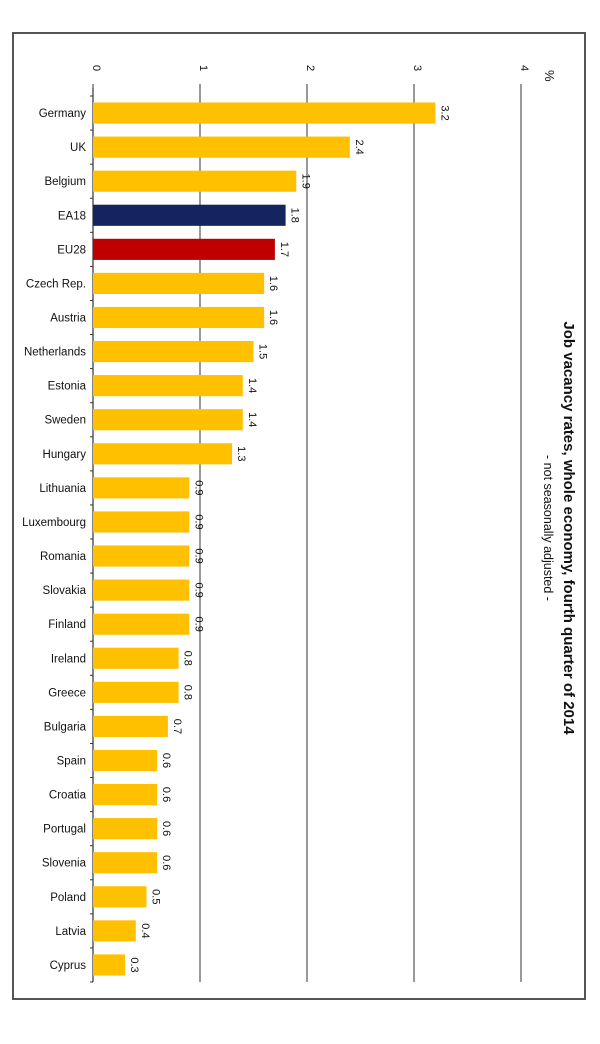 The image size is (600, 1044). Describe the element at coordinates (168, 386) in the screenshot. I see `bar-estonia` at that location.